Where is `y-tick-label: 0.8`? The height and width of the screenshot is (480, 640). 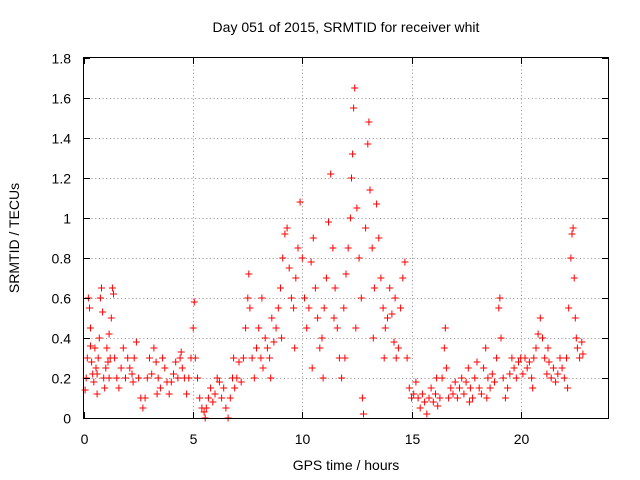
y-tick-label: 0.8 is located at coordinates (62, 259).